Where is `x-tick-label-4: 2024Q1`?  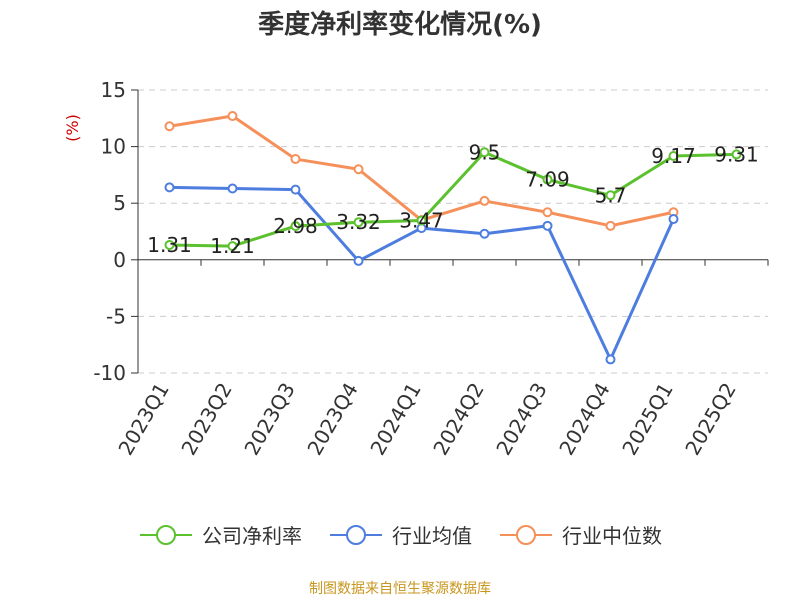
x-tick-label-4: 2024Q1 is located at coordinates (395, 419).